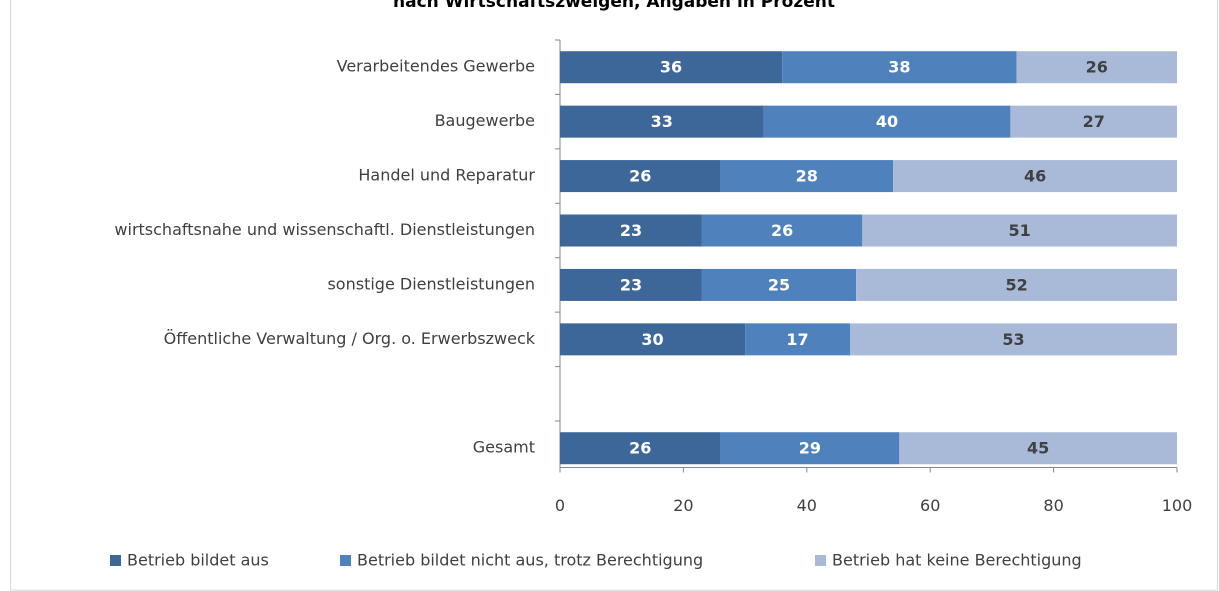 Image resolution: width=1219 pixels, height=591 pixels. I want to click on data-label: 30, so click(652, 339).